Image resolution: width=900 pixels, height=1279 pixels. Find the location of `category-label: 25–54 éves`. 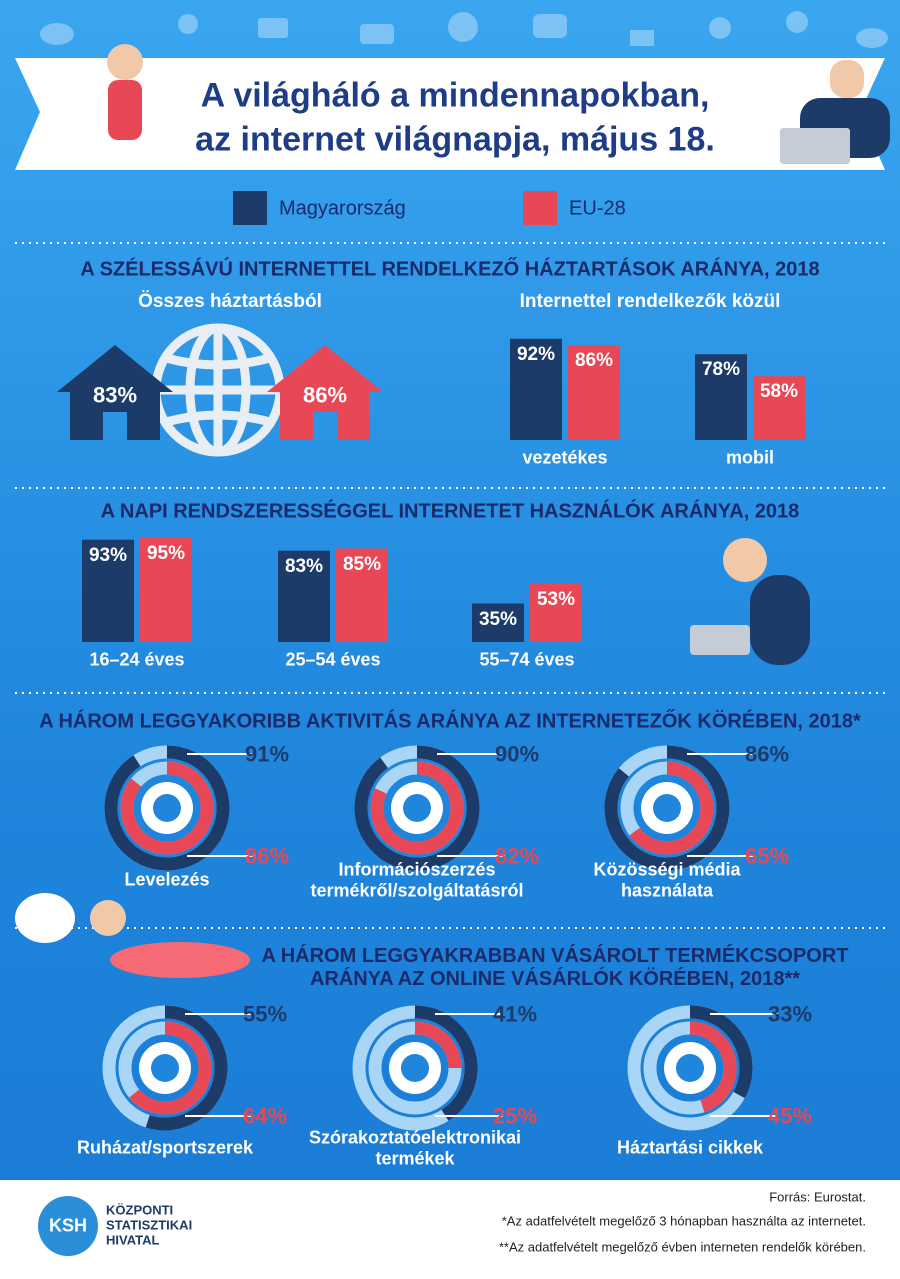

category-label: 25–54 éves is located at coordinates (333, 659).